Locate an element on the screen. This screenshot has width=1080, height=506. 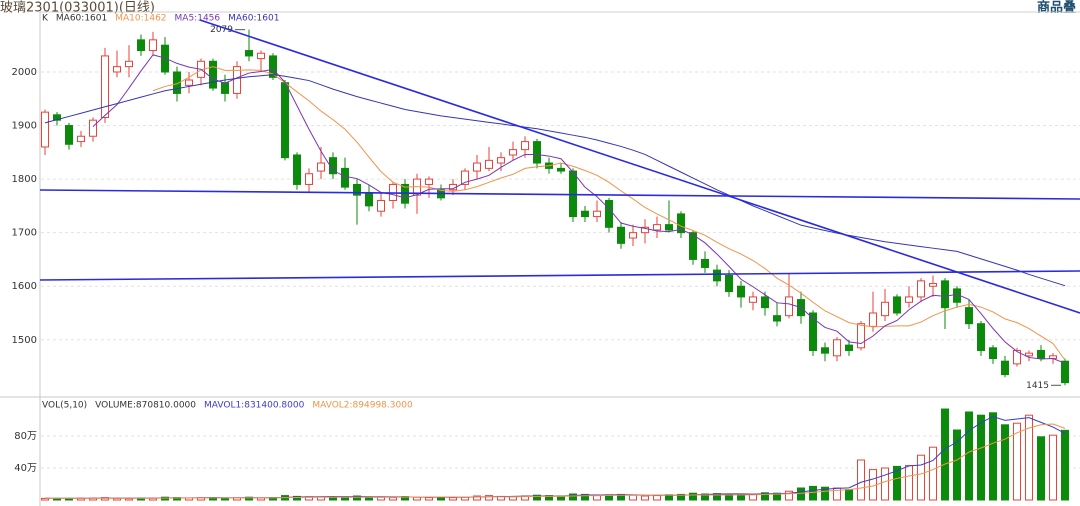
legend-entry: MAVOL1:831400.8000 is located at coordinates (254, 406).